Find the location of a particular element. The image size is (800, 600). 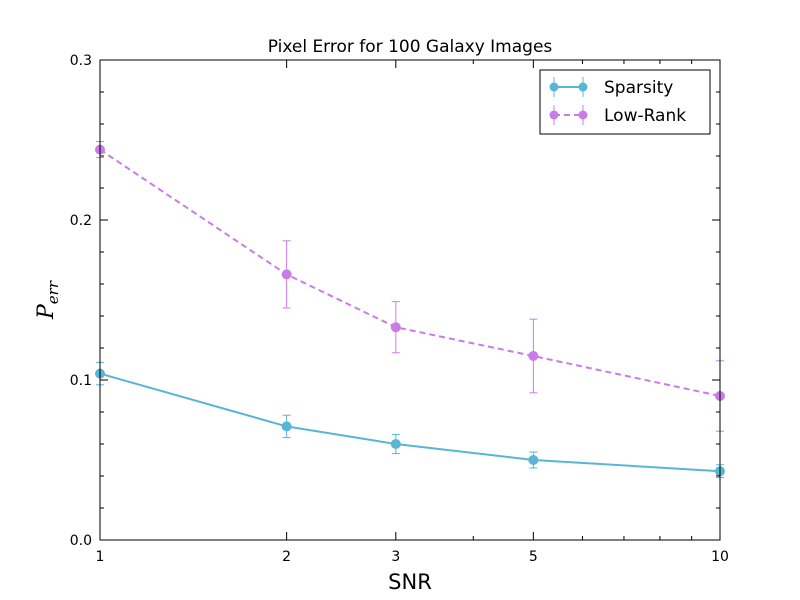

legend-box is located at coordinates (625, 102).